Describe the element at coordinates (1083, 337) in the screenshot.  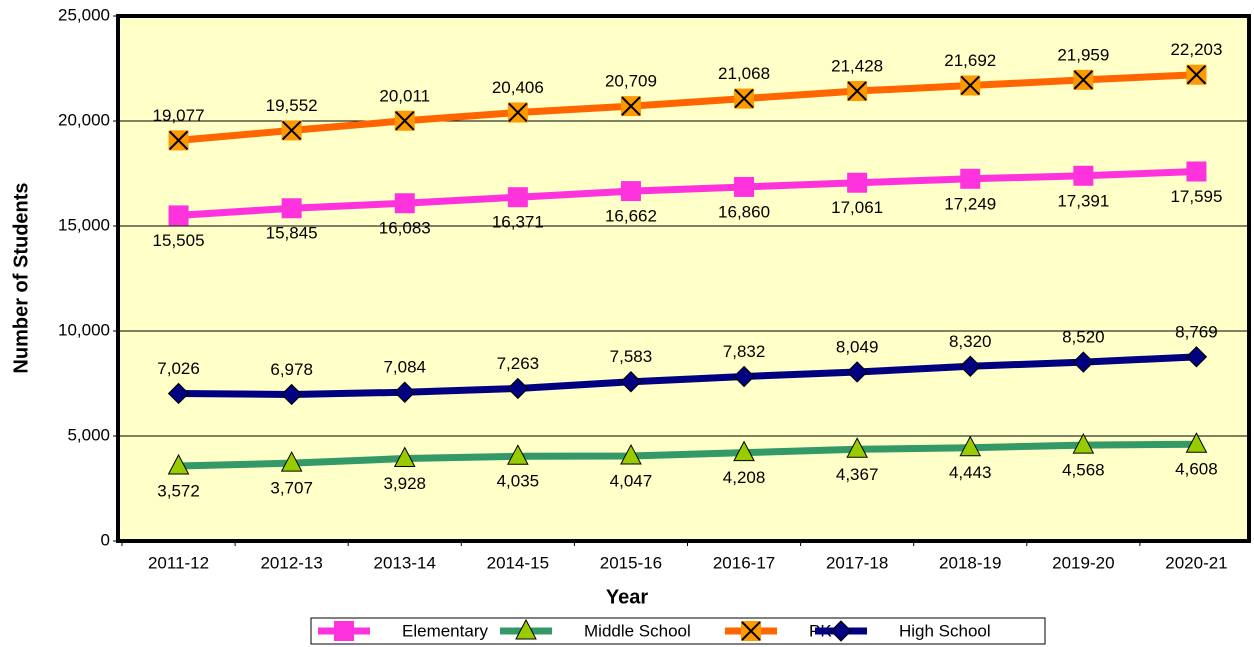
I see `data-label: 8,520` at that location.